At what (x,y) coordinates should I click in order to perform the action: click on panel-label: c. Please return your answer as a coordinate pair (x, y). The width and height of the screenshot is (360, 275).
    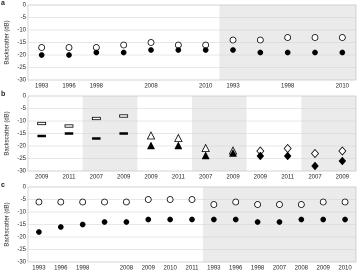
    Looking at the image, I should click on (3, 185).